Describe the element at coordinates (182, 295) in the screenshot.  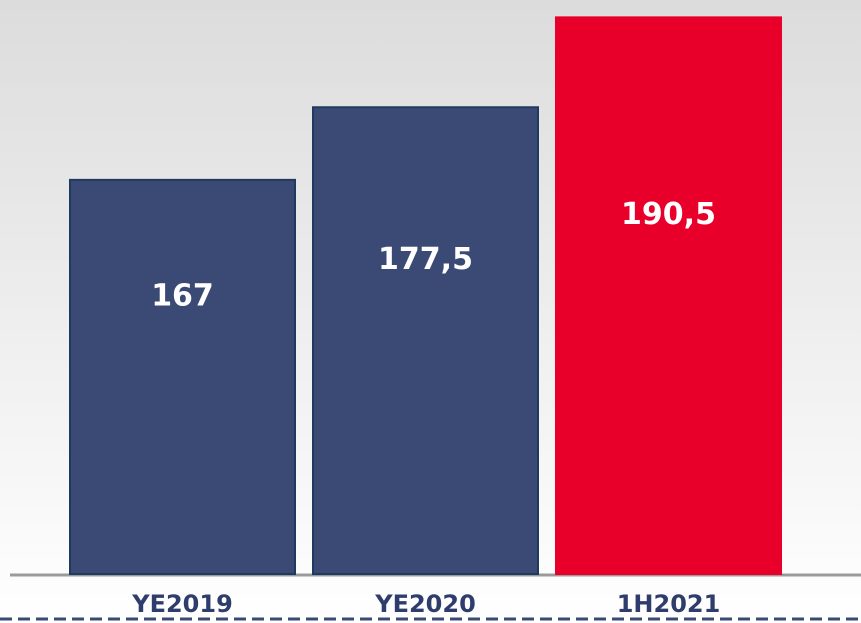
I see `value-label: 167` at that location.